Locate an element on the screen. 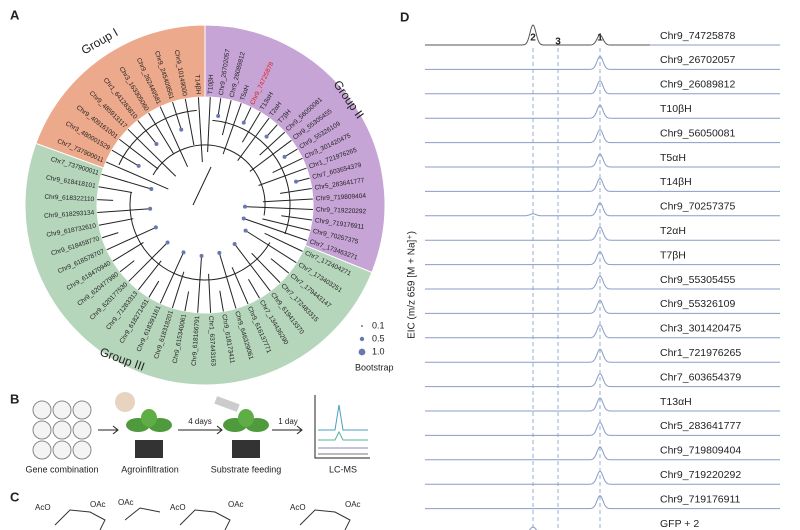  trace-label: Chr3_301420475 is located at coordinates (700, 329).